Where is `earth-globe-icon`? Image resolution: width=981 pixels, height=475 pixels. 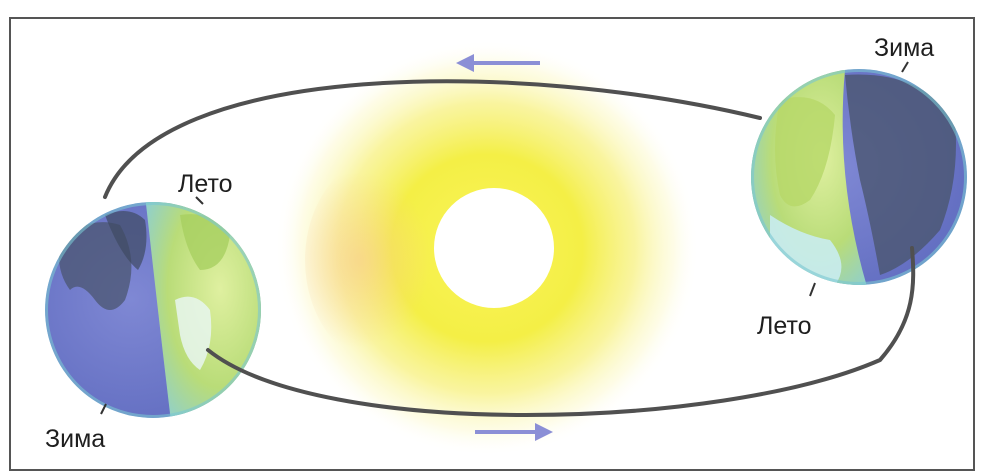 earth-globe-icon is located at coordinates (859, 177).